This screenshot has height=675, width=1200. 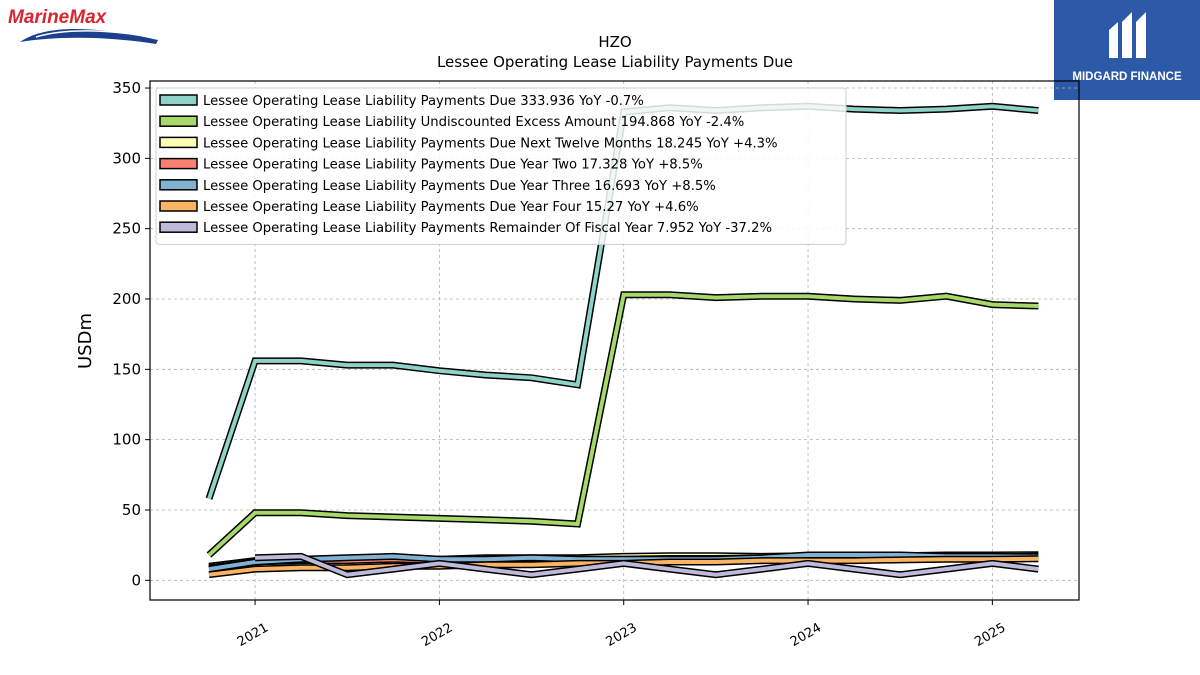 I want to click on y-tick-label: 150, so click(x=126, y=369).